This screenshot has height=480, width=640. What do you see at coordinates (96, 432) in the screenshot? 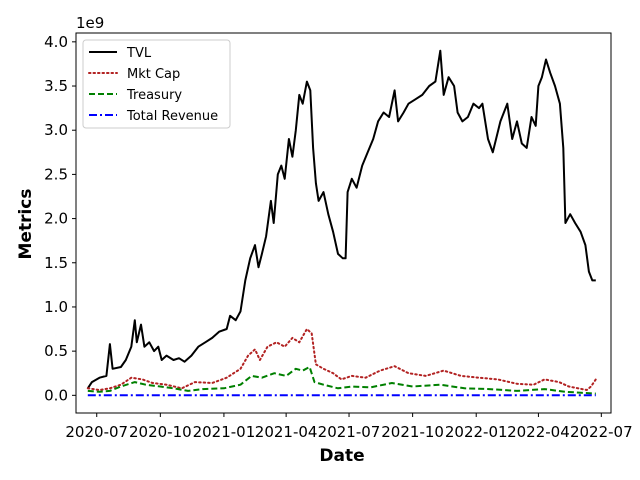
I see `x-tick-label: 2020-07` at bounding box center [96, 432].